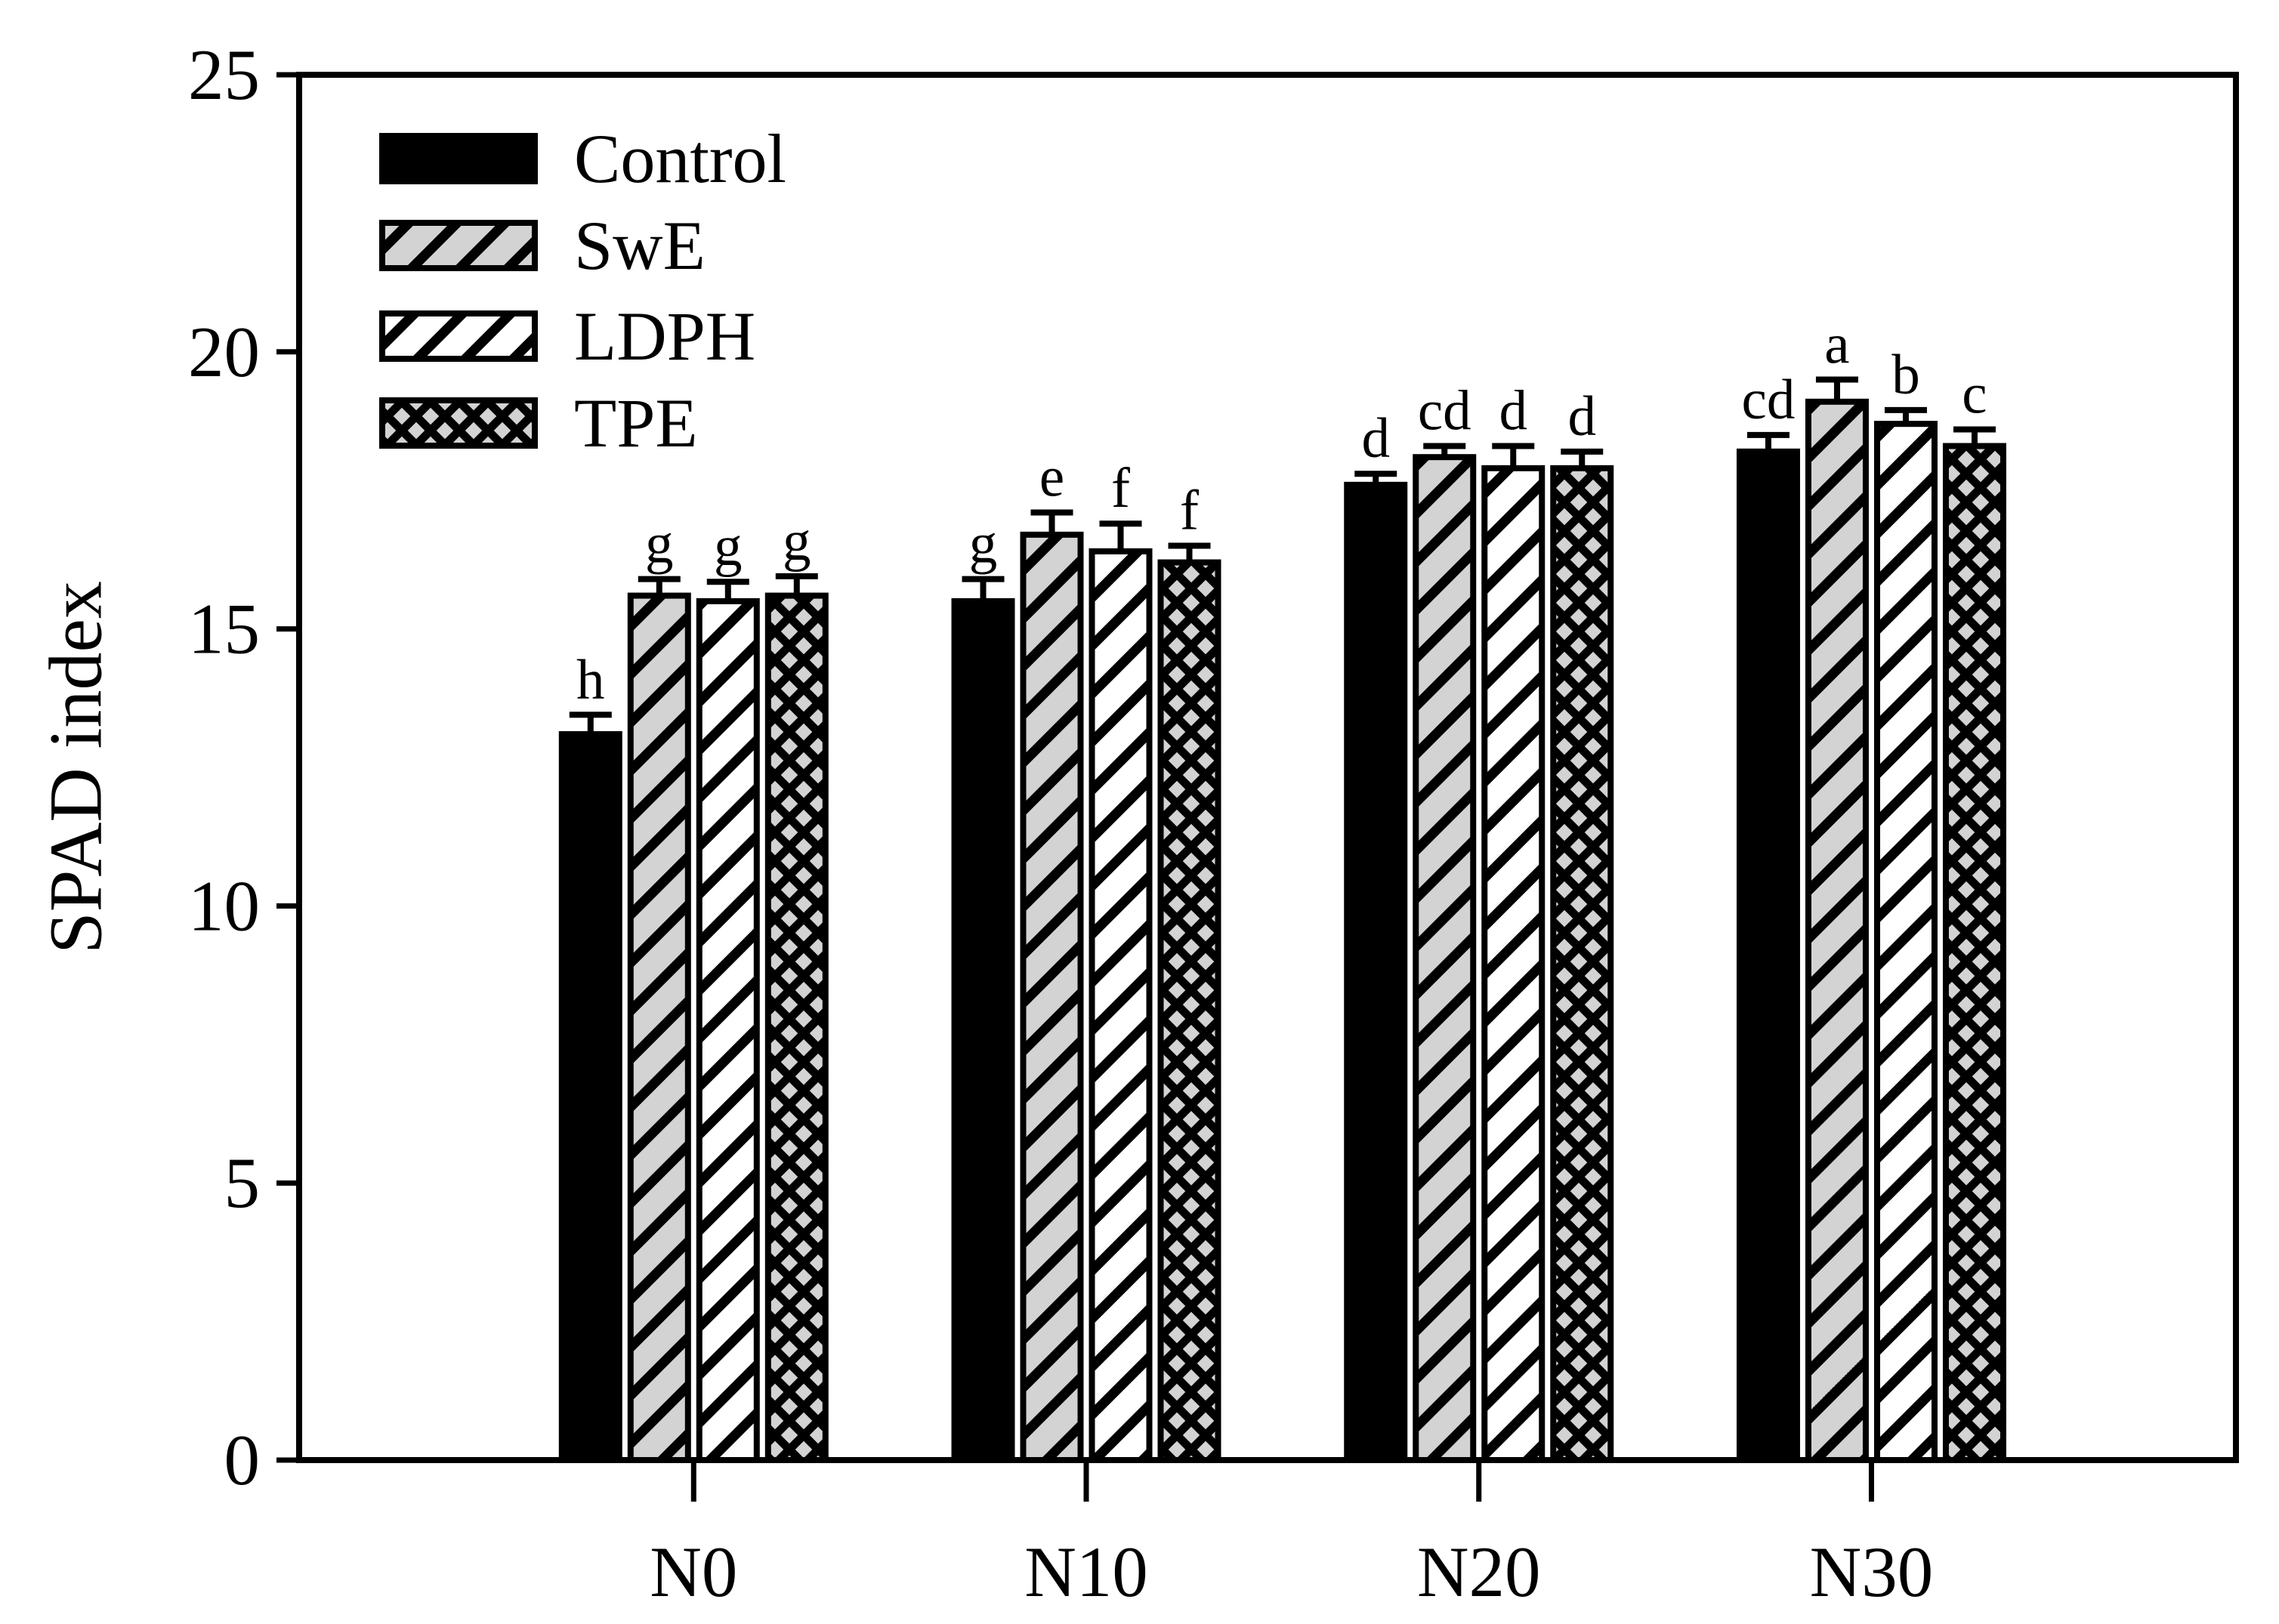  I want to click on sig-letter-SwE-N30: a, so click(1837, 344).